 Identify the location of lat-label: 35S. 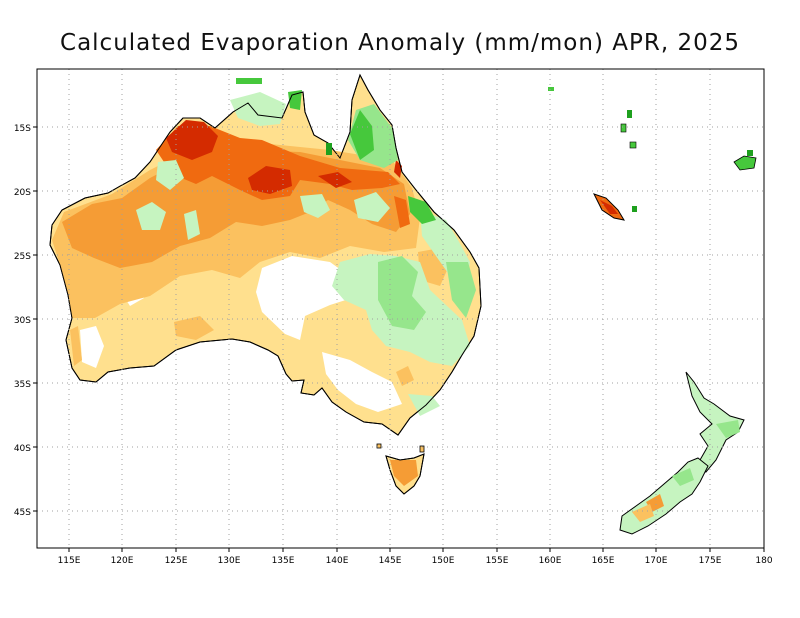
(22, 385).